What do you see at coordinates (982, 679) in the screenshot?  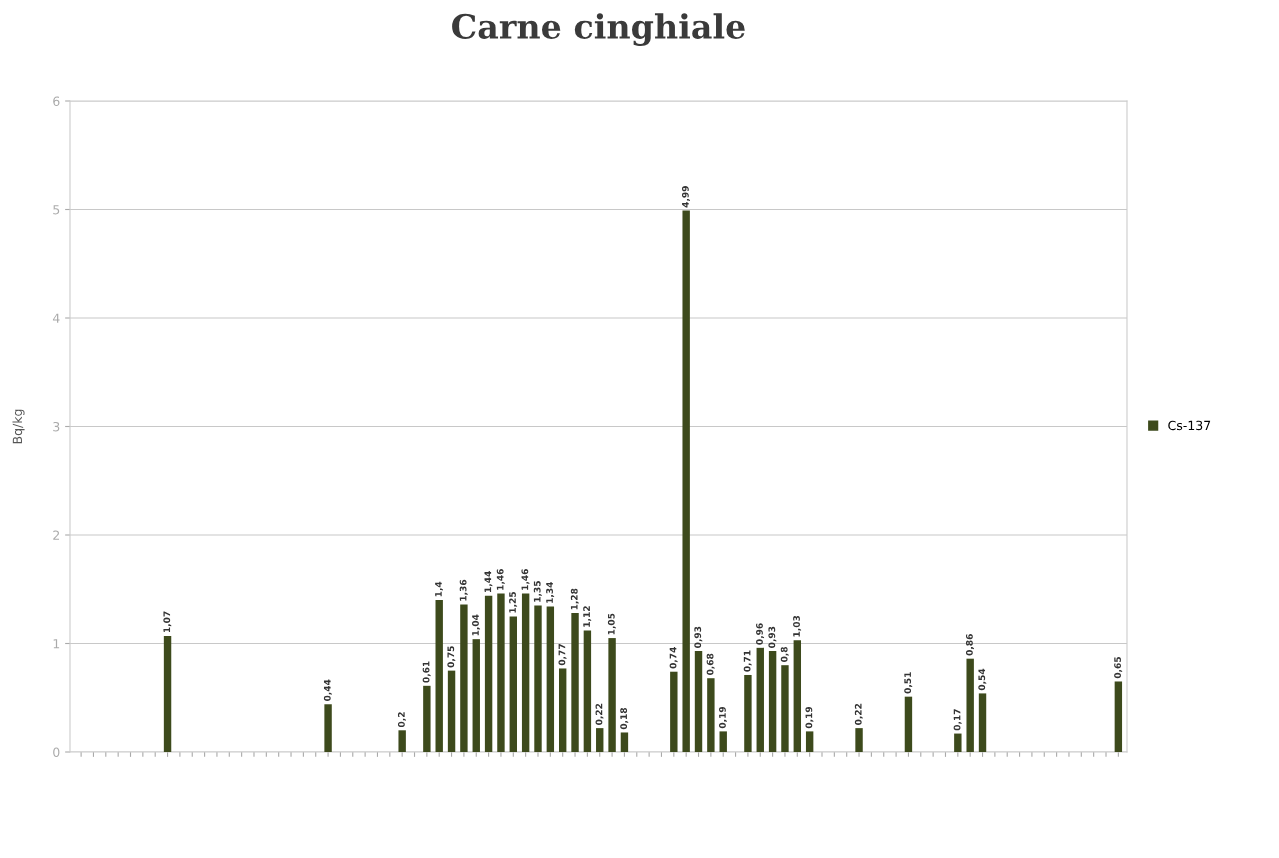 I see `data-label: 0,54` at bounding box center [982, 679].